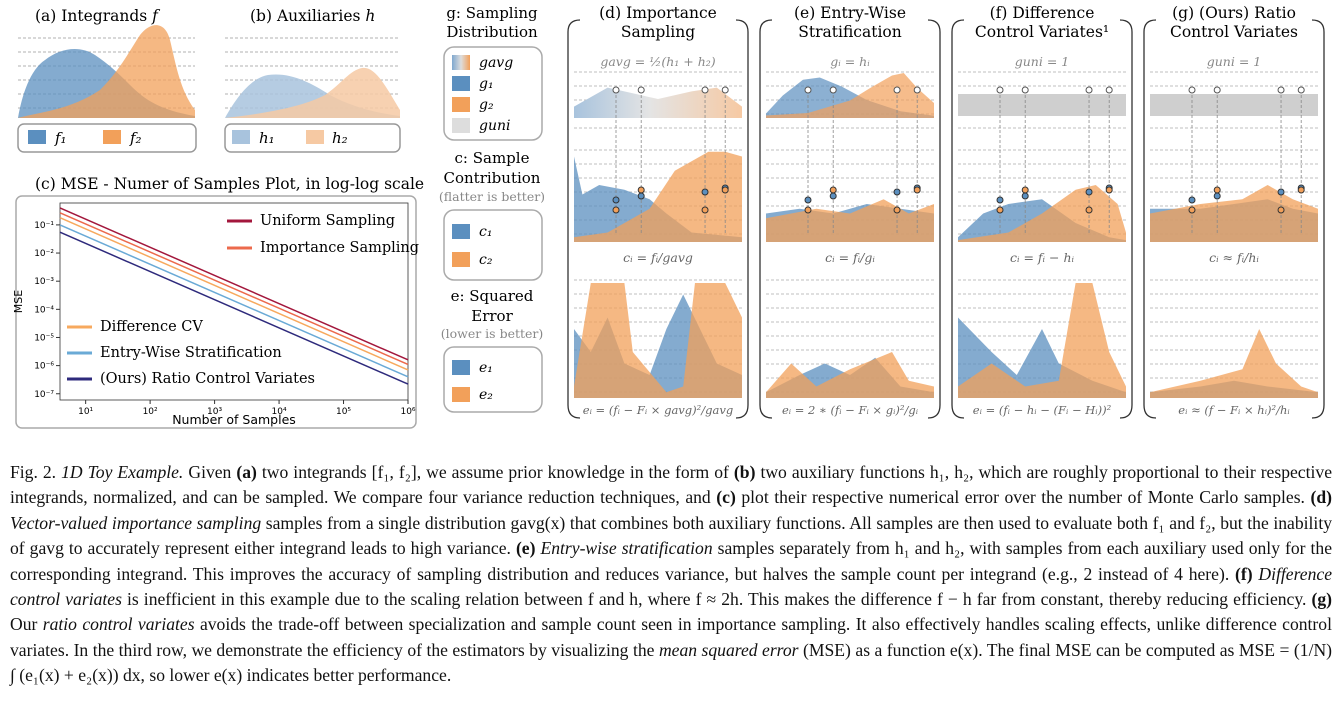 This screenshot has height=726, width=1339. What do you see at coordinates (744, 472) in the screenshot?
I see `caption-ref-b: (b)` at bounding box center [744, 472].